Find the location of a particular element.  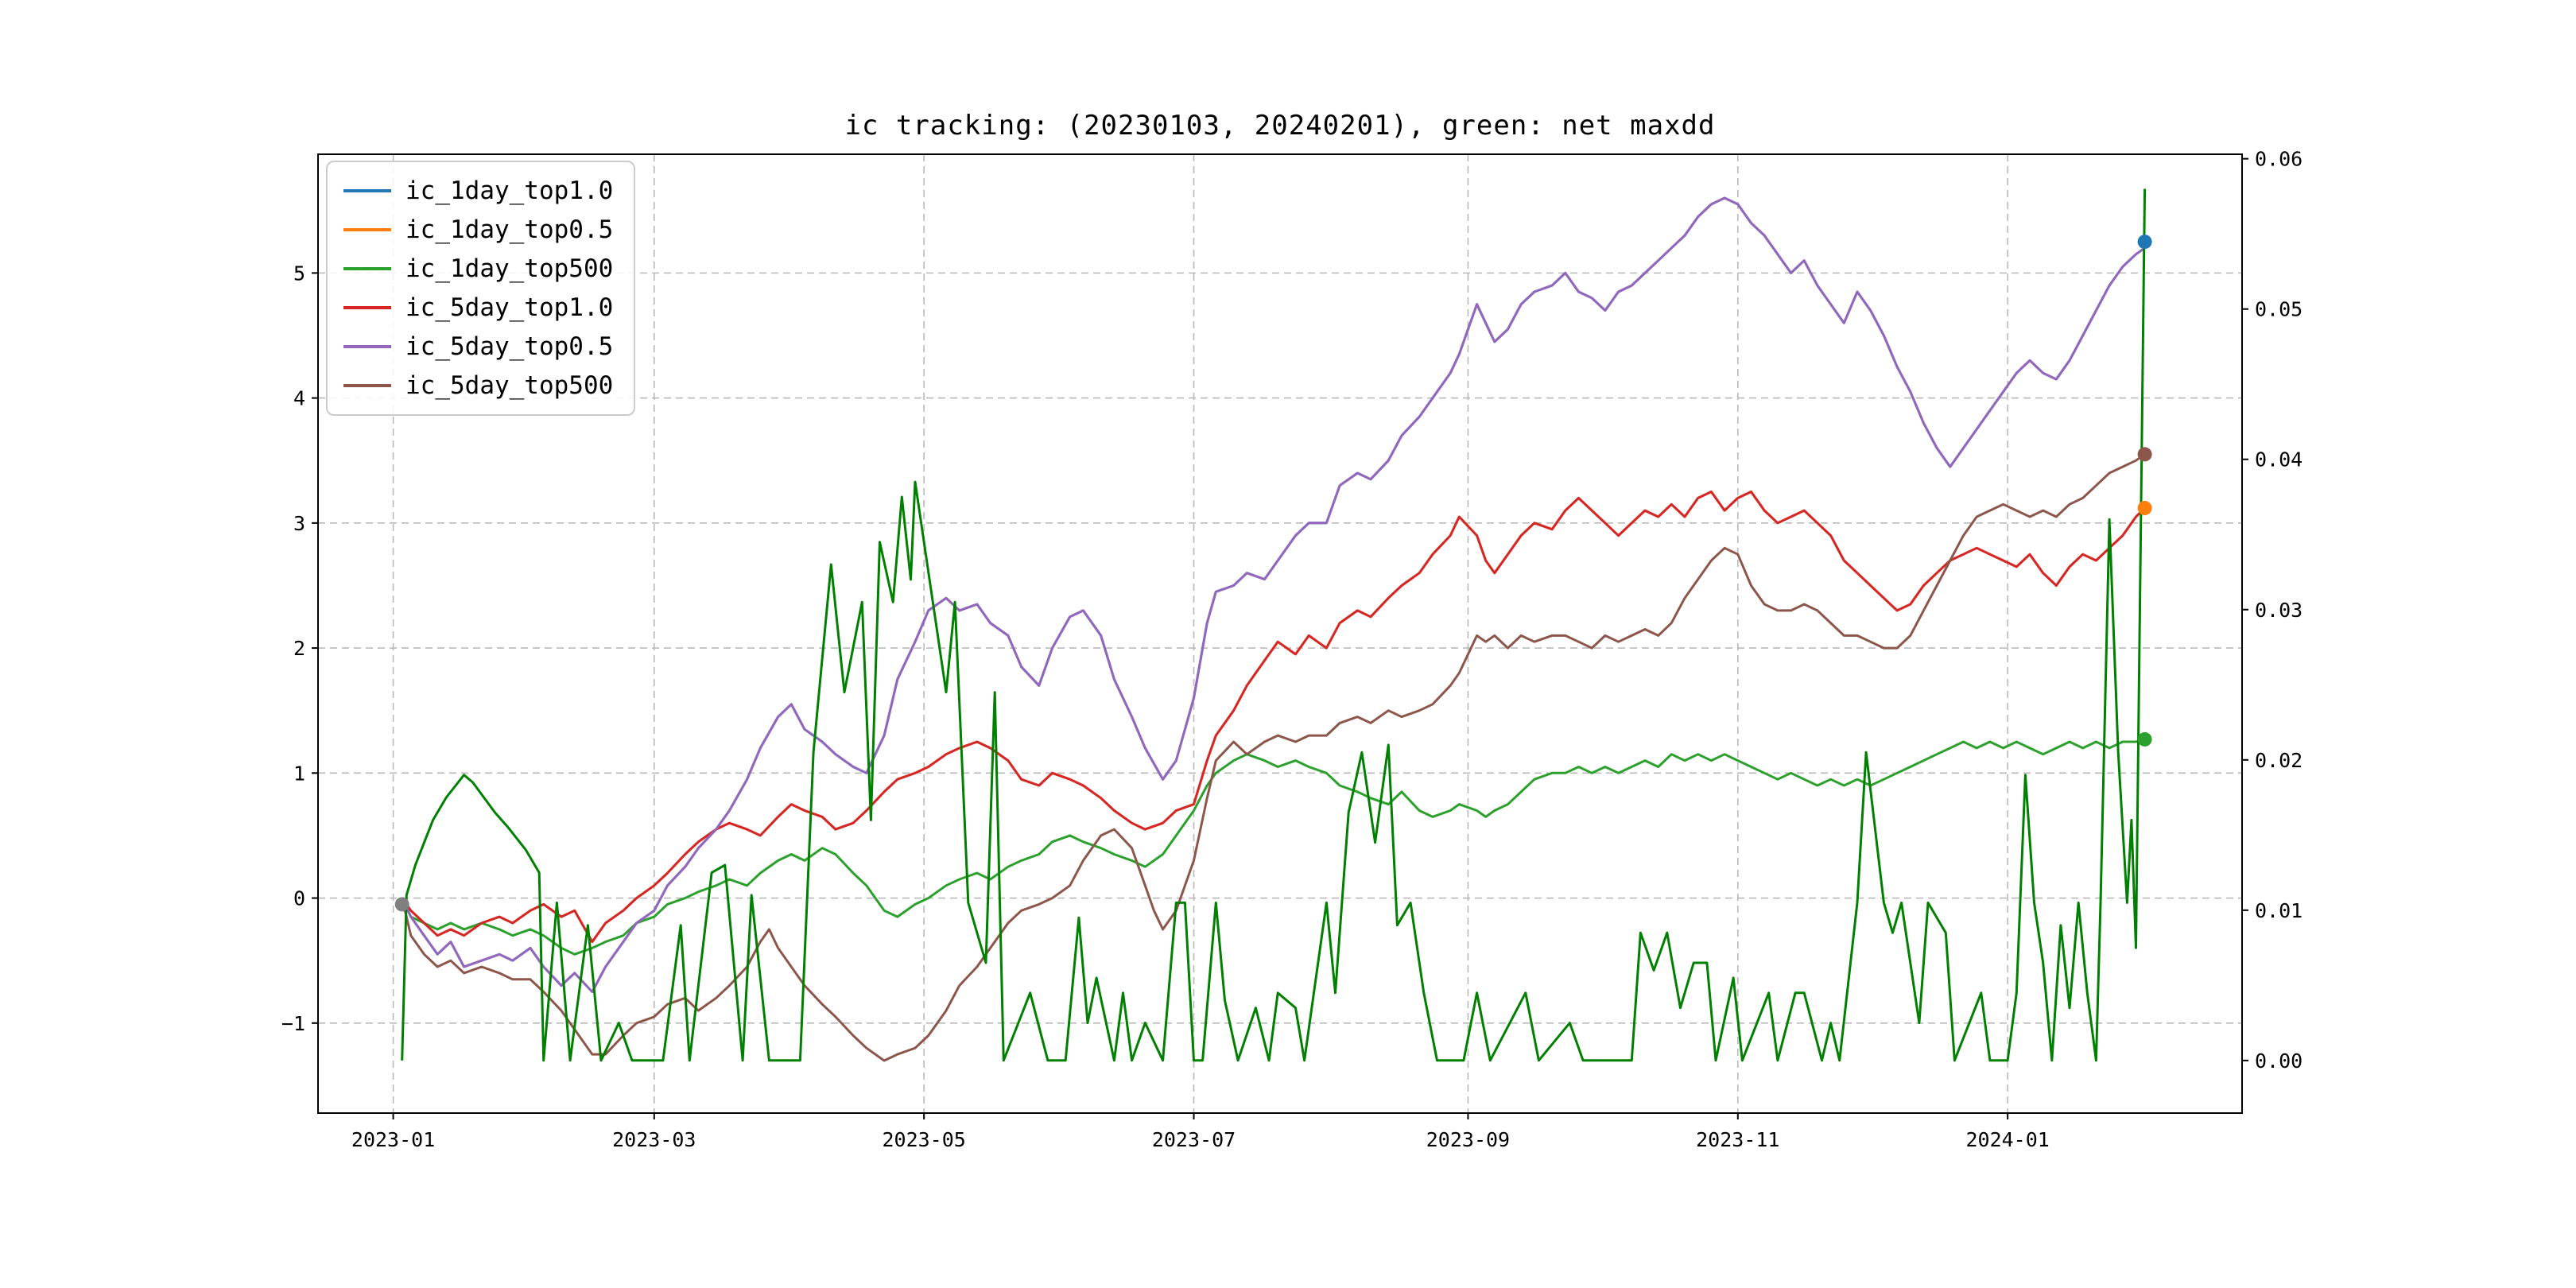

legend-item-label: ic_1day_top0.5 is located at coordinates (510, 230).